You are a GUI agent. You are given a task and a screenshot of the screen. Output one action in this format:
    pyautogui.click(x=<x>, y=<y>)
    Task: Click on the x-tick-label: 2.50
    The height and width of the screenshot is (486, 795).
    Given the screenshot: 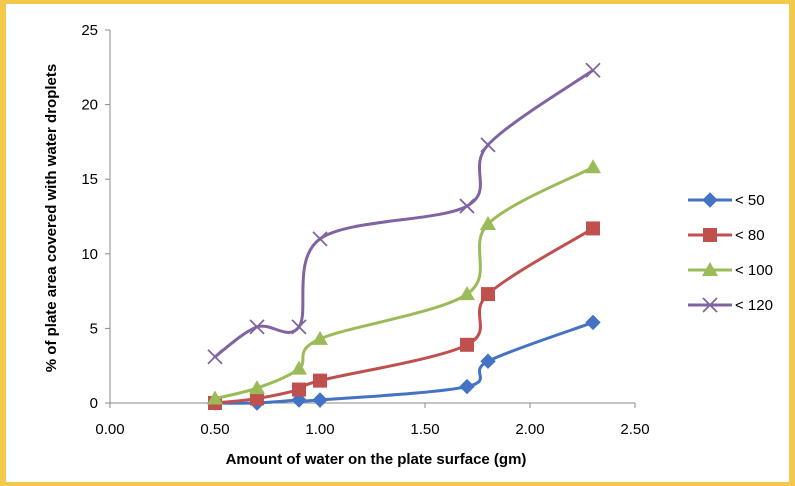 What is the action you would take?
    pyautogui.click(x=634, y=429)
    